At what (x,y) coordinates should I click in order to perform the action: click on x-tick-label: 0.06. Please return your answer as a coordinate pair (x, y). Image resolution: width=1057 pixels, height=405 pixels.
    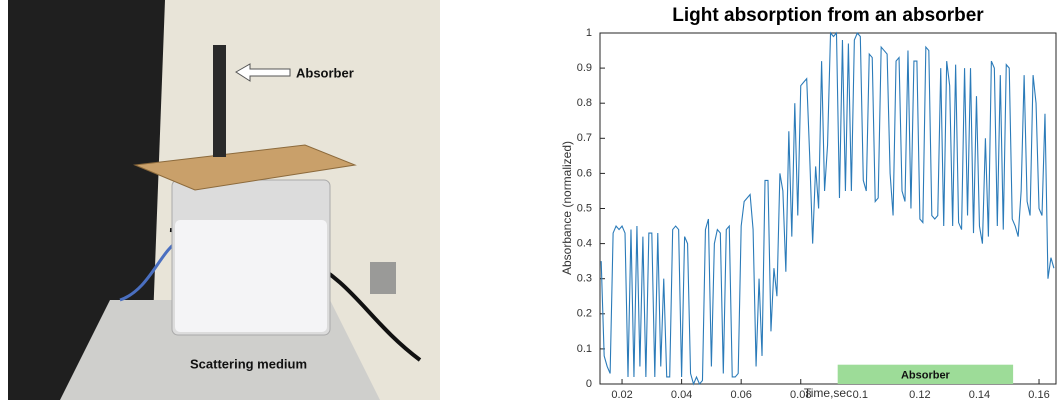
    Looking at the image, I should click on (740, 394).